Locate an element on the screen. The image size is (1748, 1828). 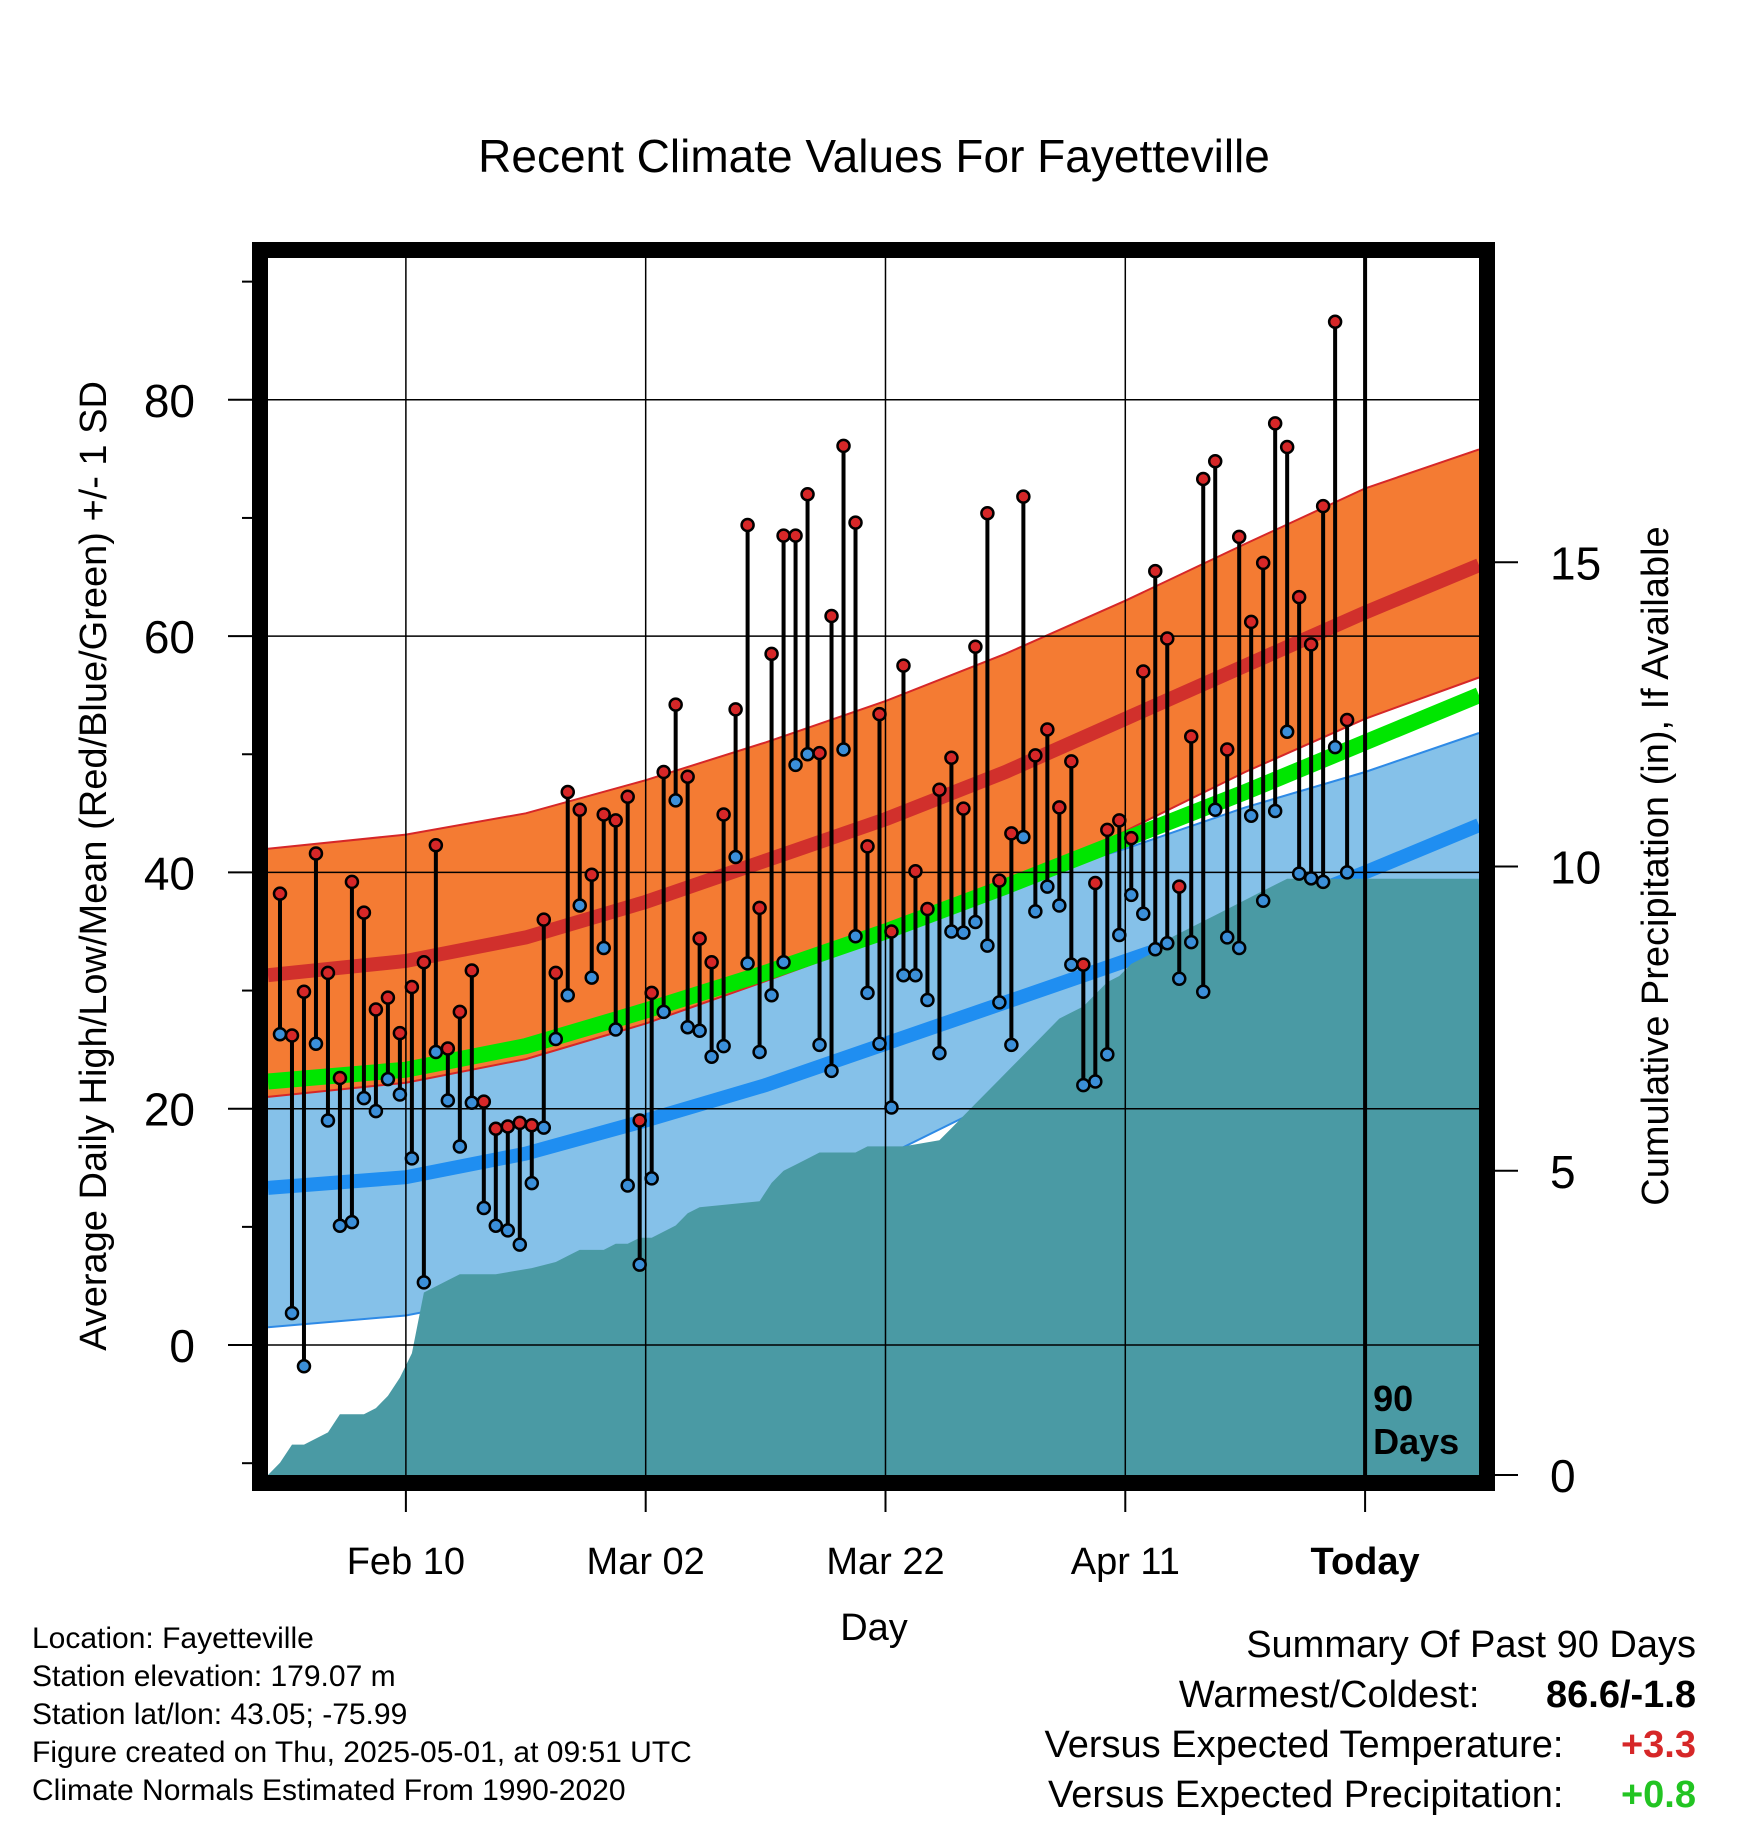
temp-anomaly-label: Versus Expected Temperature: is located at coordinates (1304, 1745).